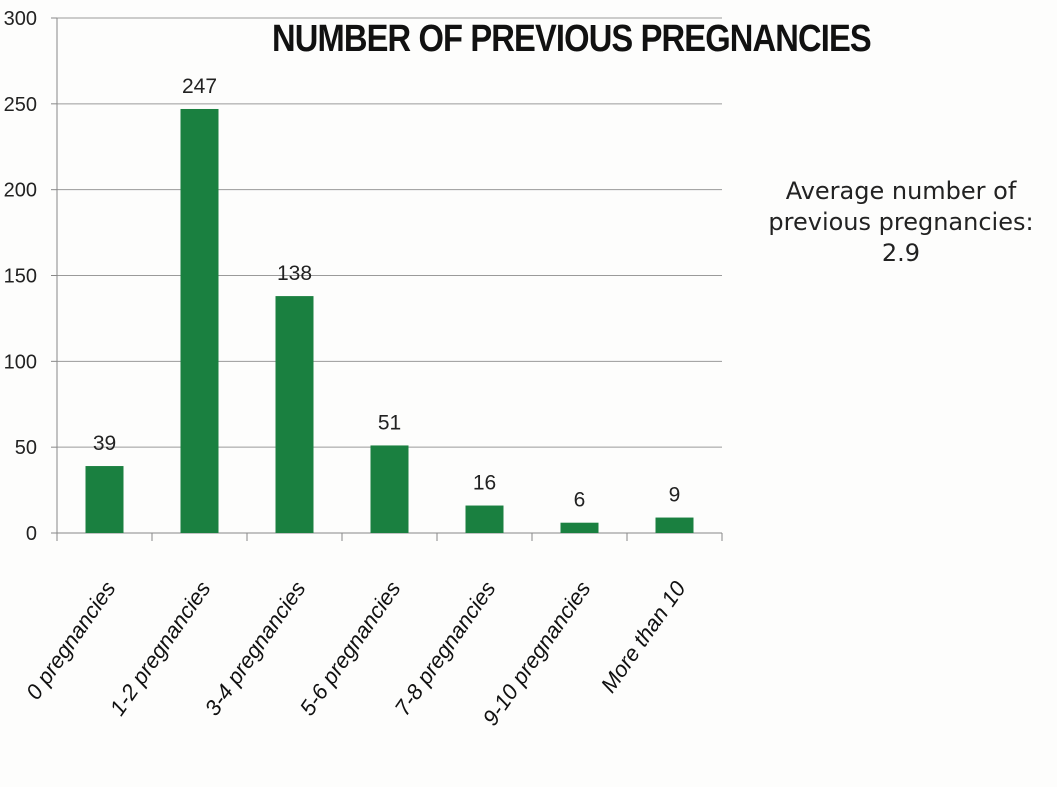 The height and width of the screenshot is (787, 1057). I want to click on category-label: 5-6 pregnancies, so click(350, 649).